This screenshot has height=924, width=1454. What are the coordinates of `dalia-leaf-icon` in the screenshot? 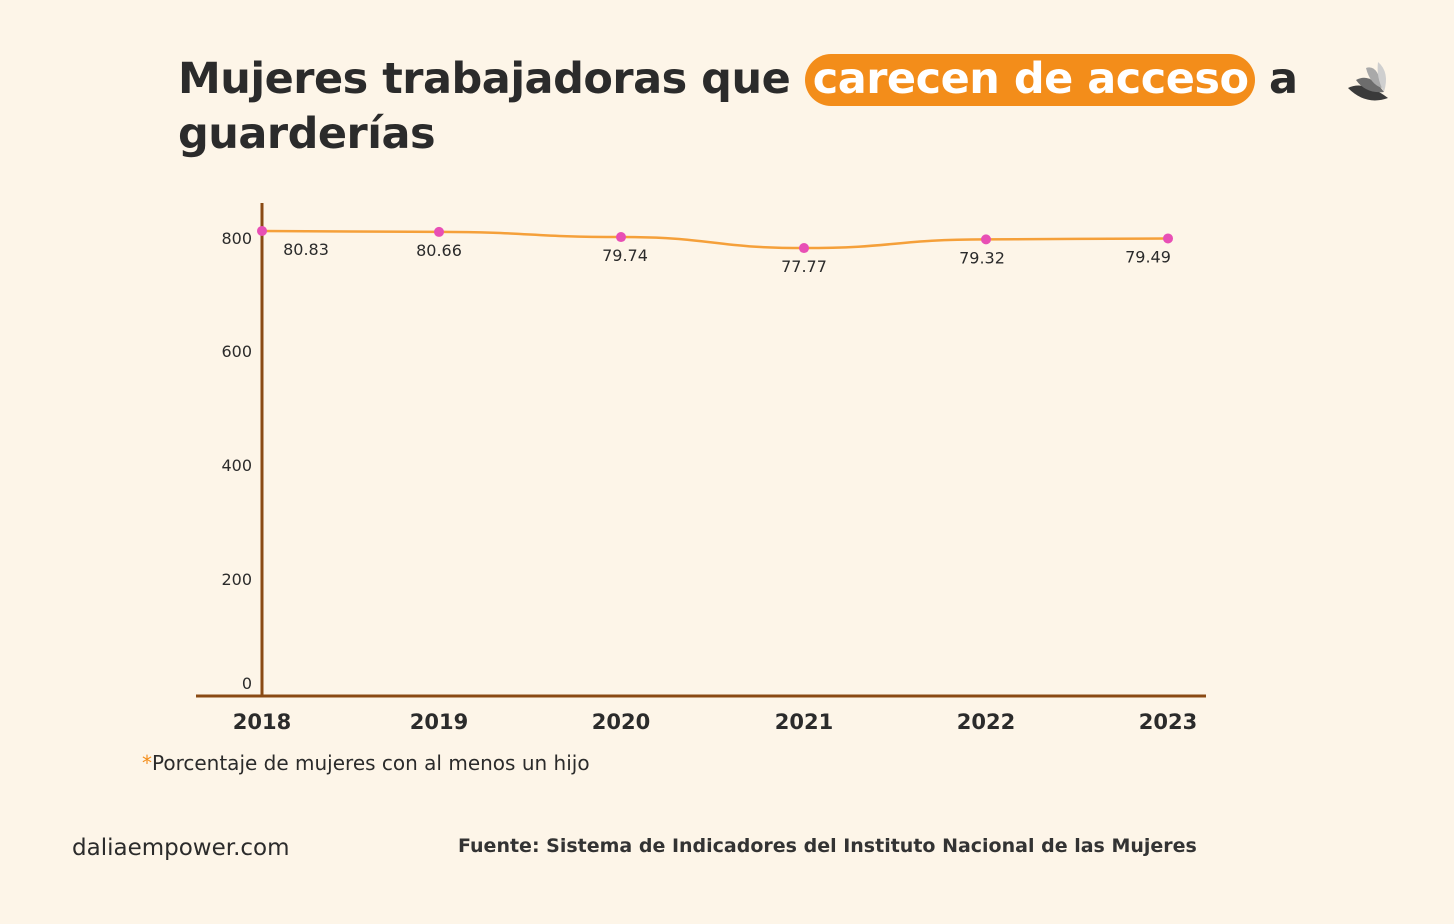 It's located at (1368, 81).